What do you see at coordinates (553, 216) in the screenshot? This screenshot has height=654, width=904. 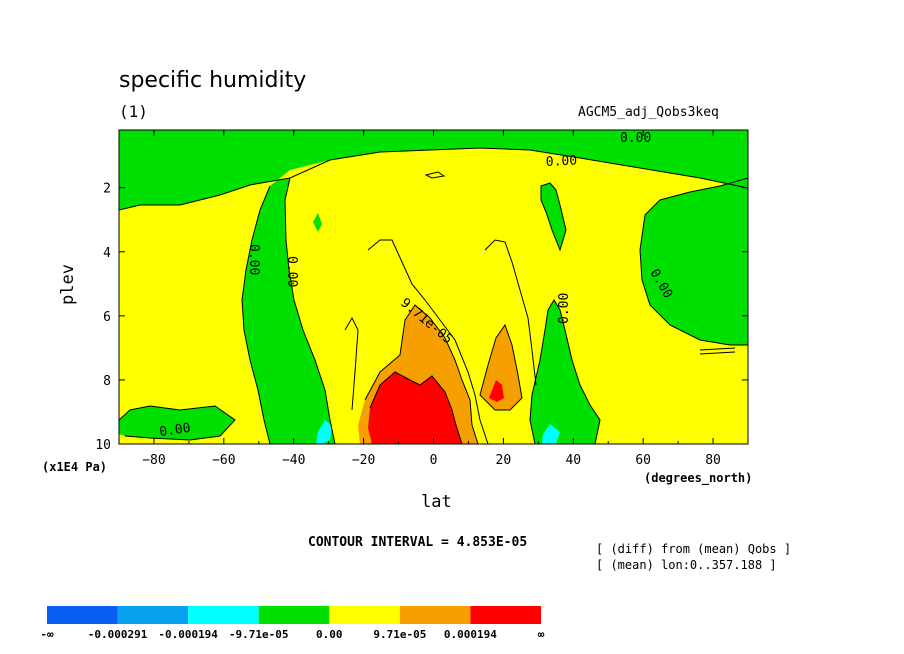 I see `fill-green-patch-a` at bounding box center [553, 216].